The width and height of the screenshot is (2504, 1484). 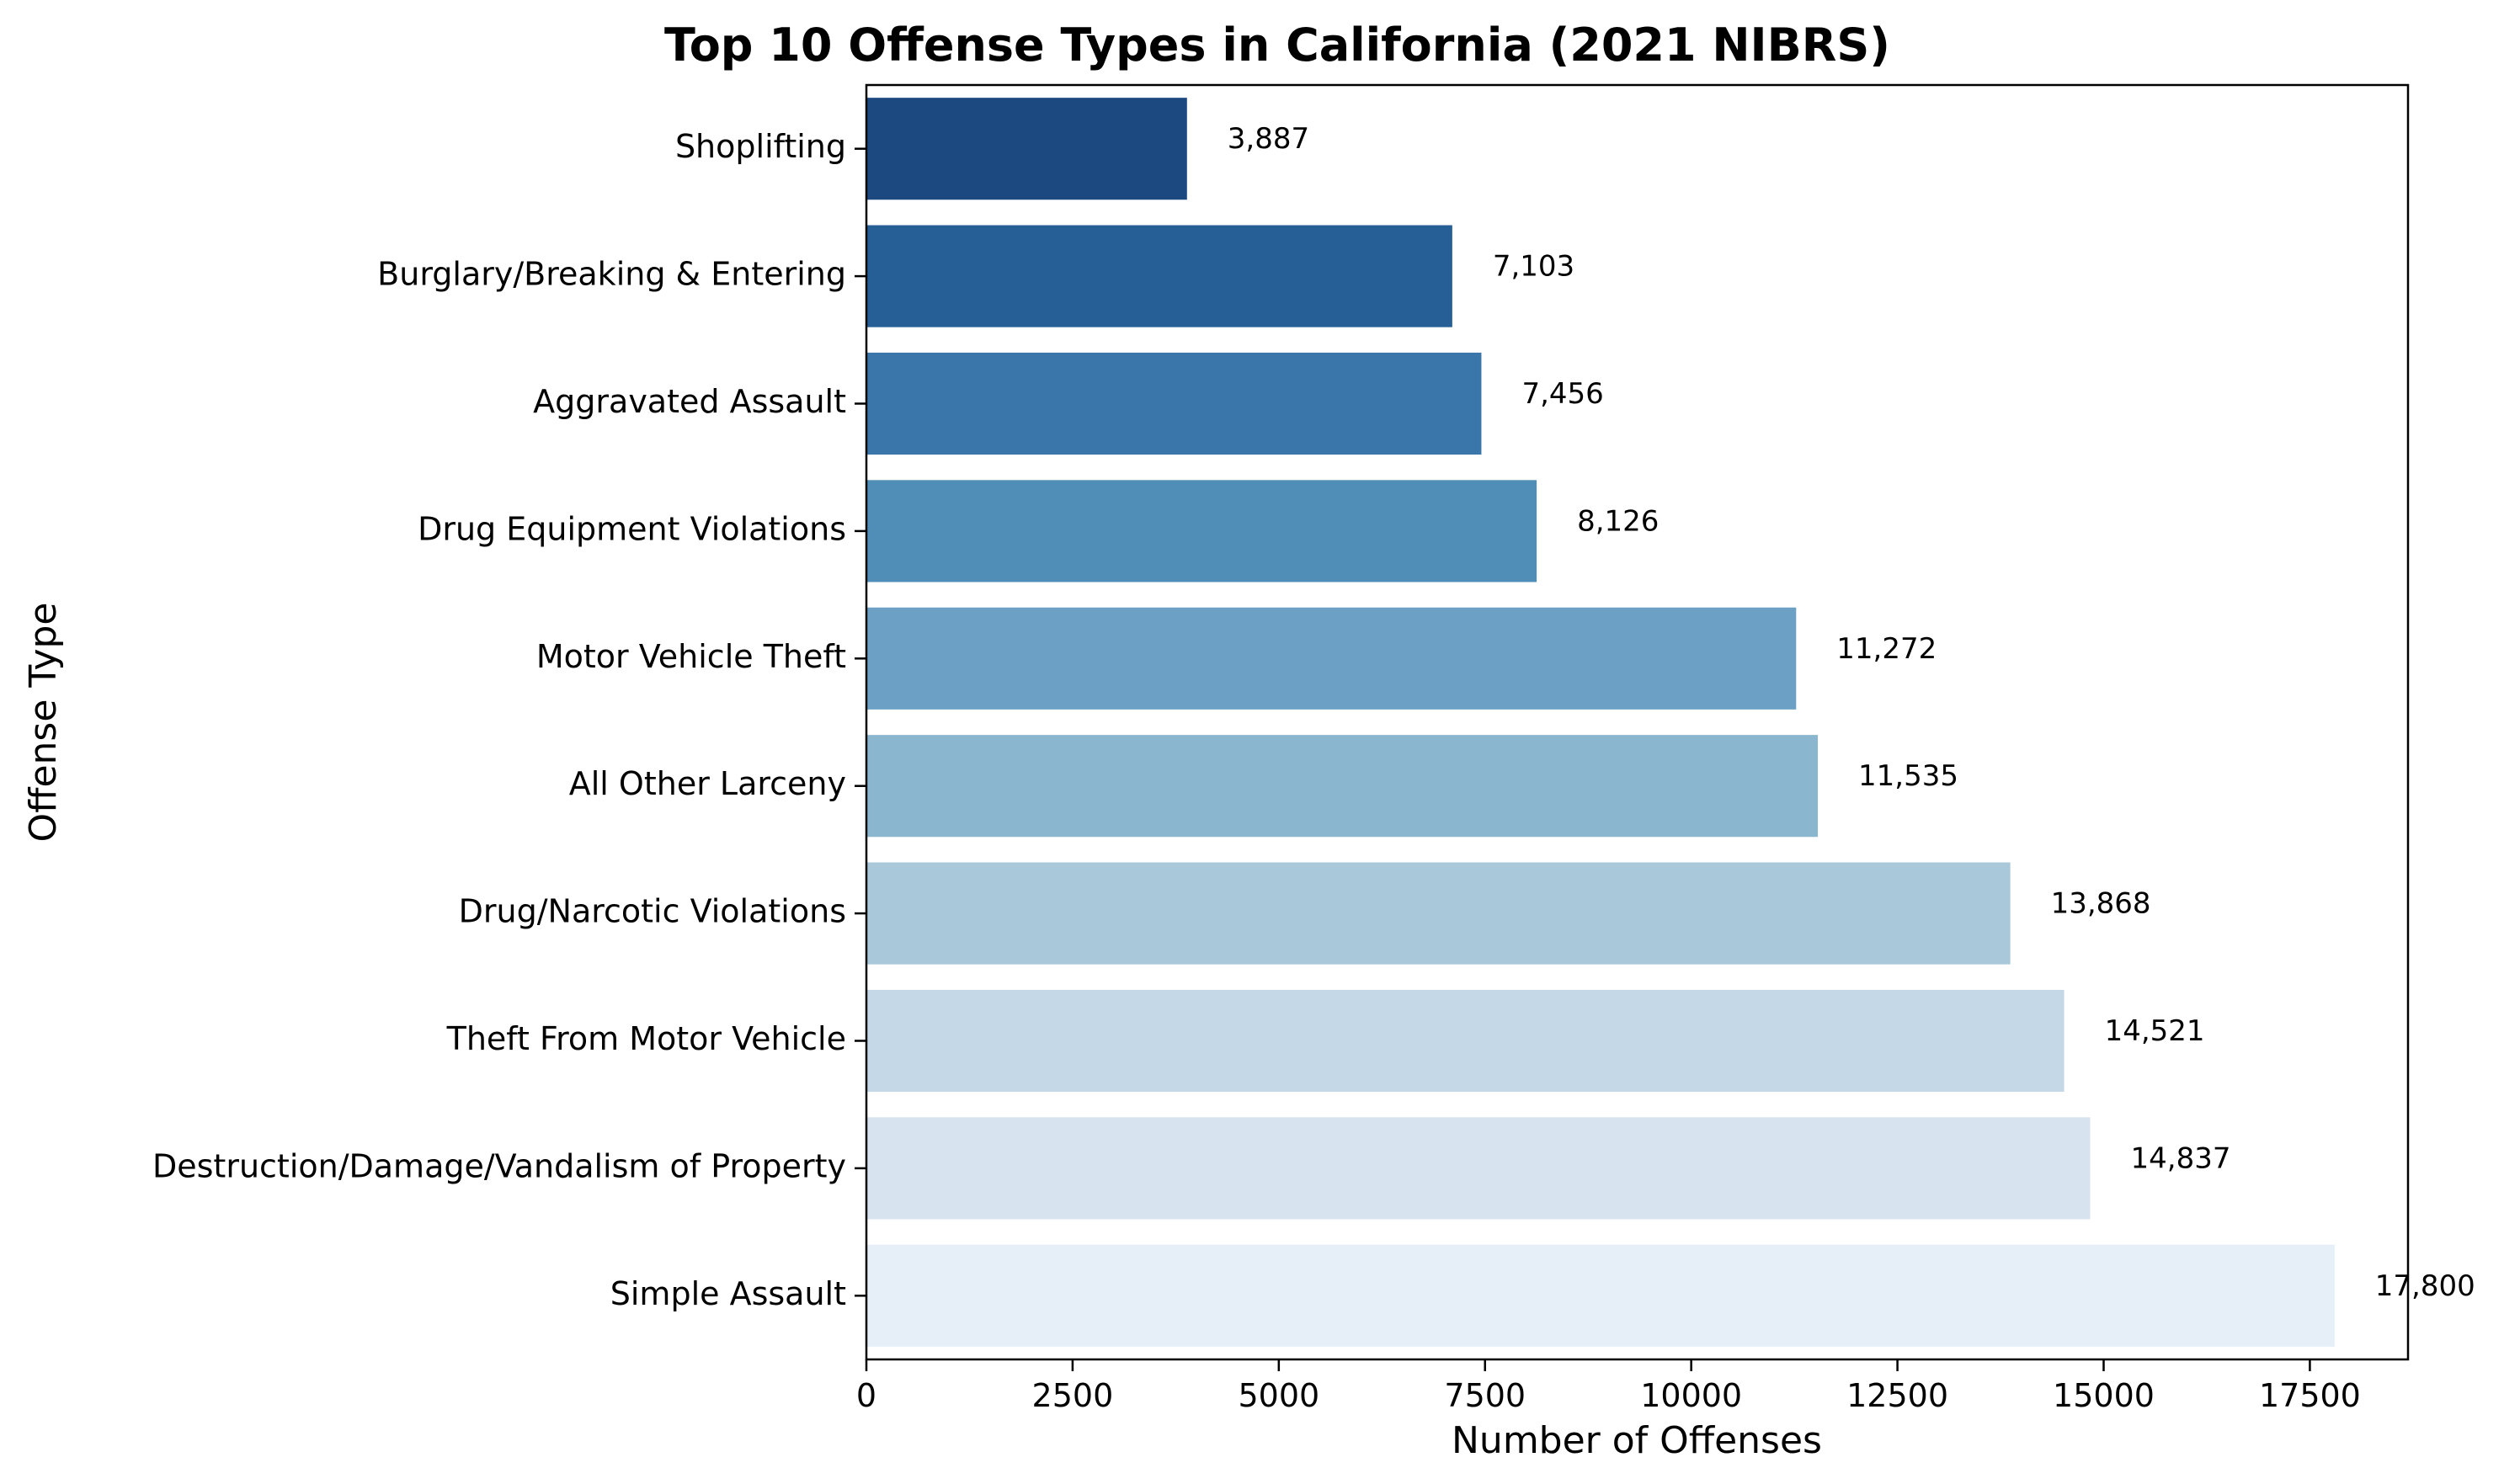 I want to click on bar-value-label: 14,521, so click(x=2155, y=1031).